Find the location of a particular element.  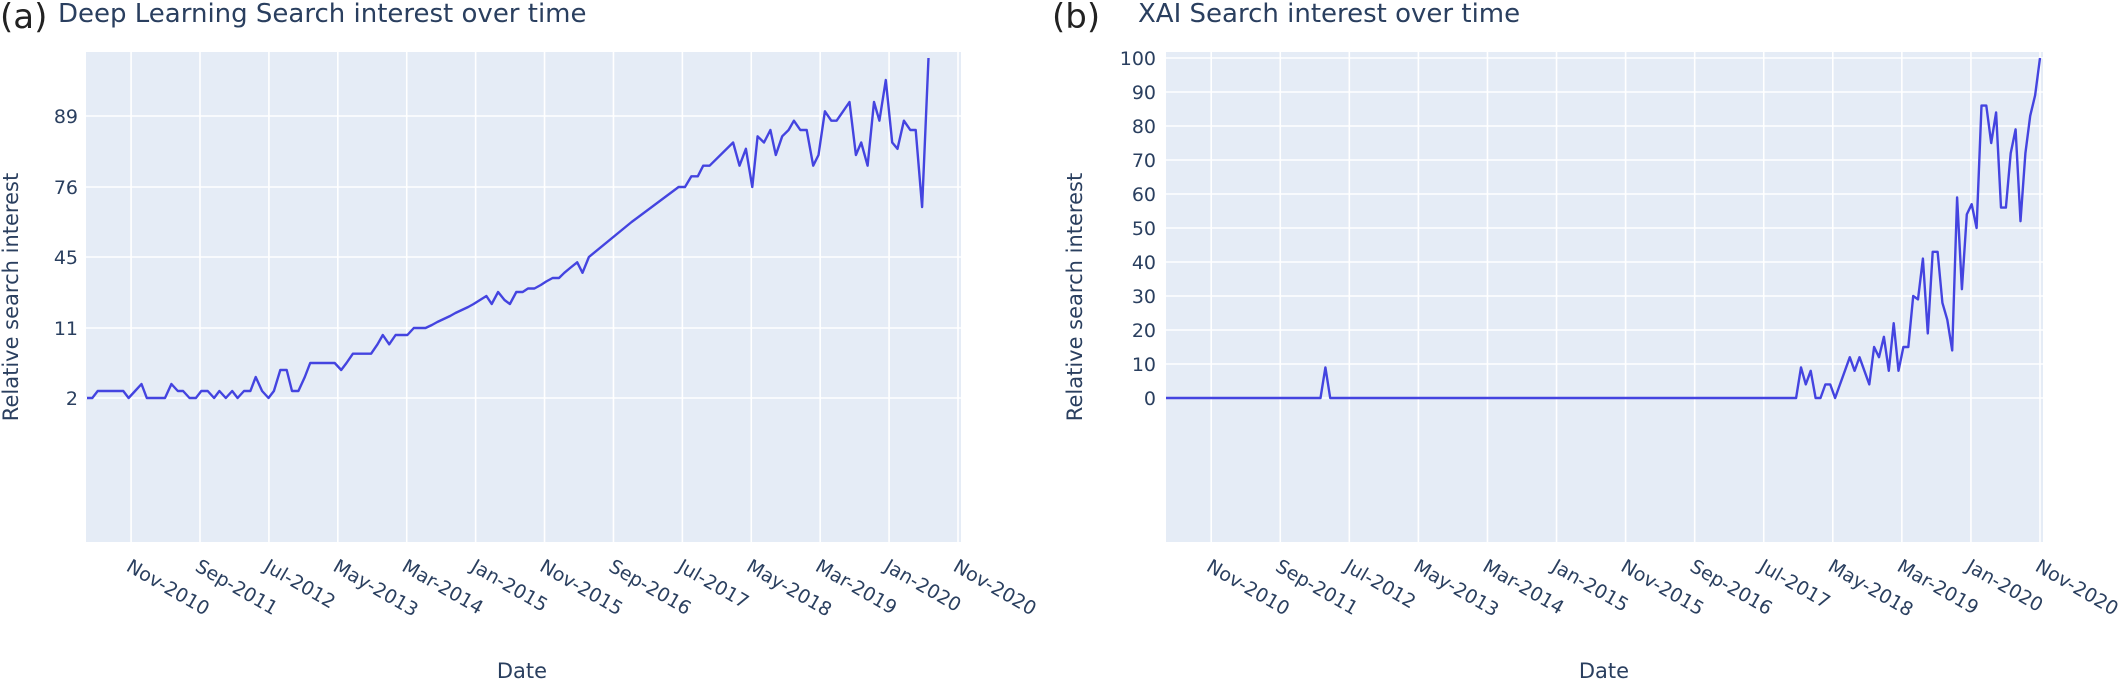

panel-b-y-tick-label: 20 is located at coordinates (1144, 331).